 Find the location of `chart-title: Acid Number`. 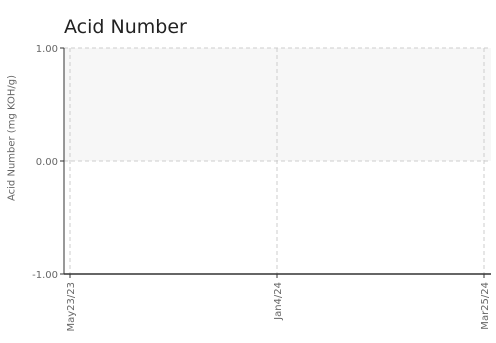

chart-title: Acid Number is located at coordinates (125, 27).